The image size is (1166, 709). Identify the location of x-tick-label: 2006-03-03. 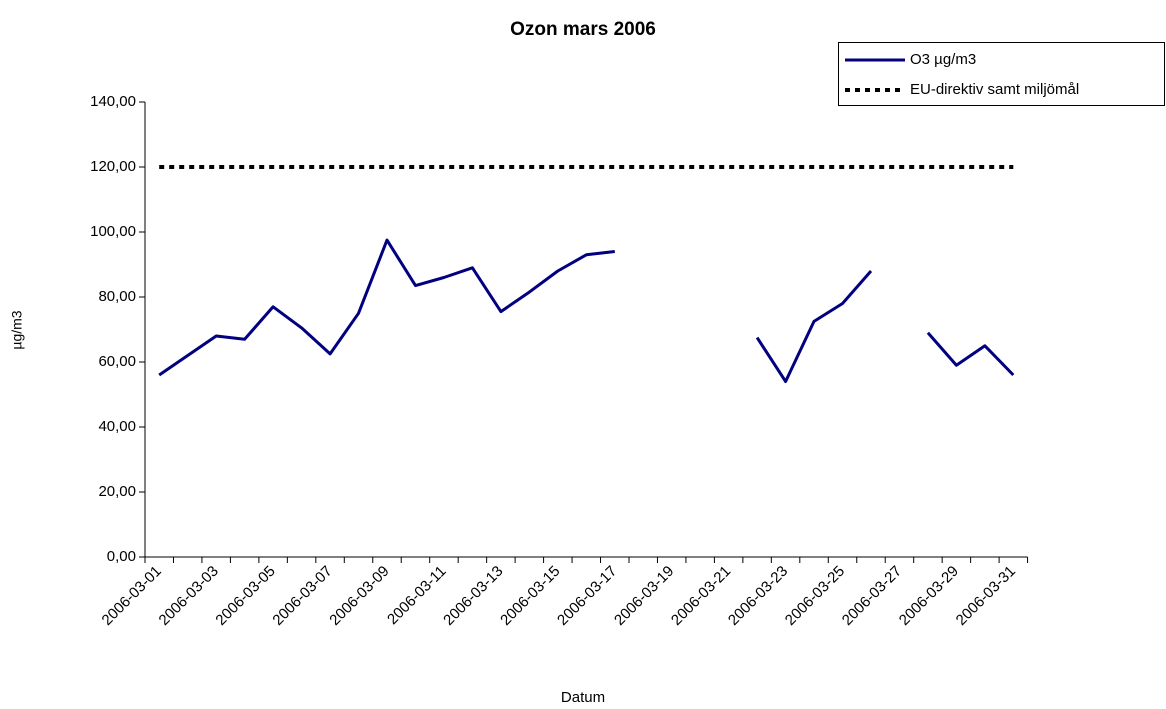
(189, 596).